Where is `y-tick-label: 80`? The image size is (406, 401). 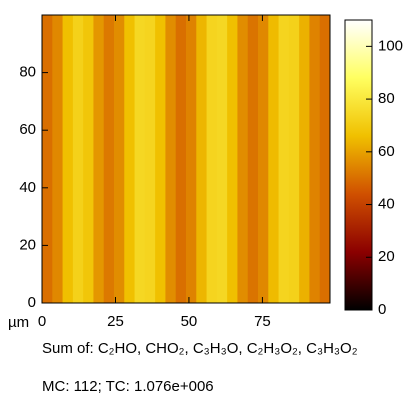 y-tick-label: 80 is located at coordinates (27, 72).